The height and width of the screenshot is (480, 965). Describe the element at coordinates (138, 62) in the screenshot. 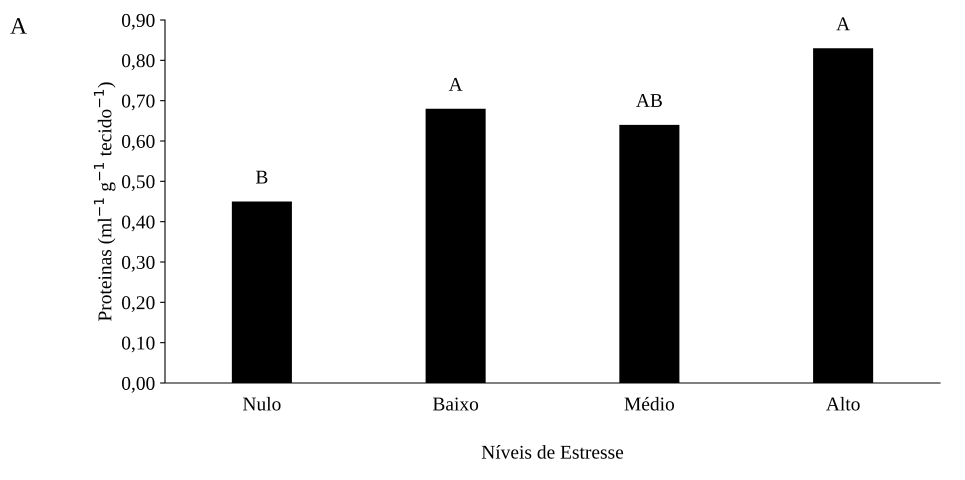

I see `y-tick-label: 0,80` at that location.